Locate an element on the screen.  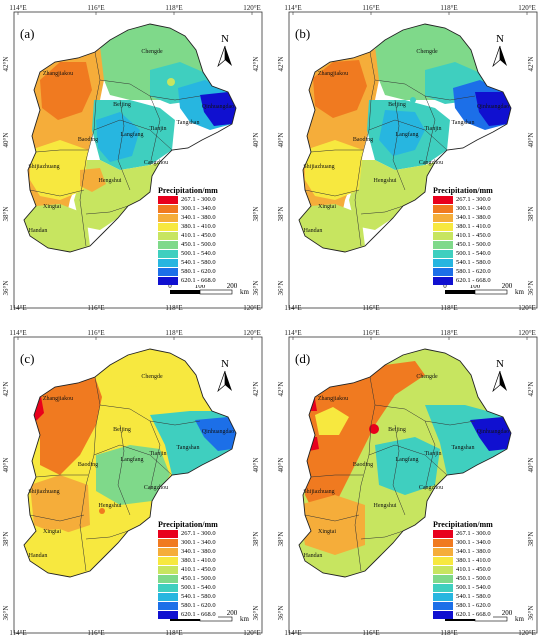
city-label: Xingtai is located at coordinates (327, 207).